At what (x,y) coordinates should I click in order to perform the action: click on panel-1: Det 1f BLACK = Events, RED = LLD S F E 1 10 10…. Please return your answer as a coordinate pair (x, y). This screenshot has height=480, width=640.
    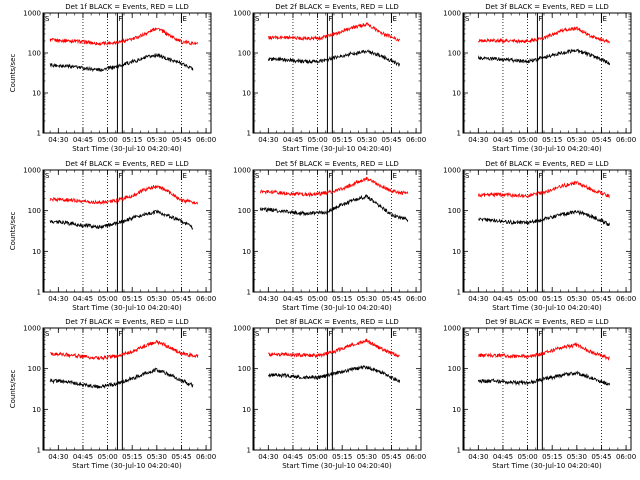
    Looking at the image, I should click on (112, 78).